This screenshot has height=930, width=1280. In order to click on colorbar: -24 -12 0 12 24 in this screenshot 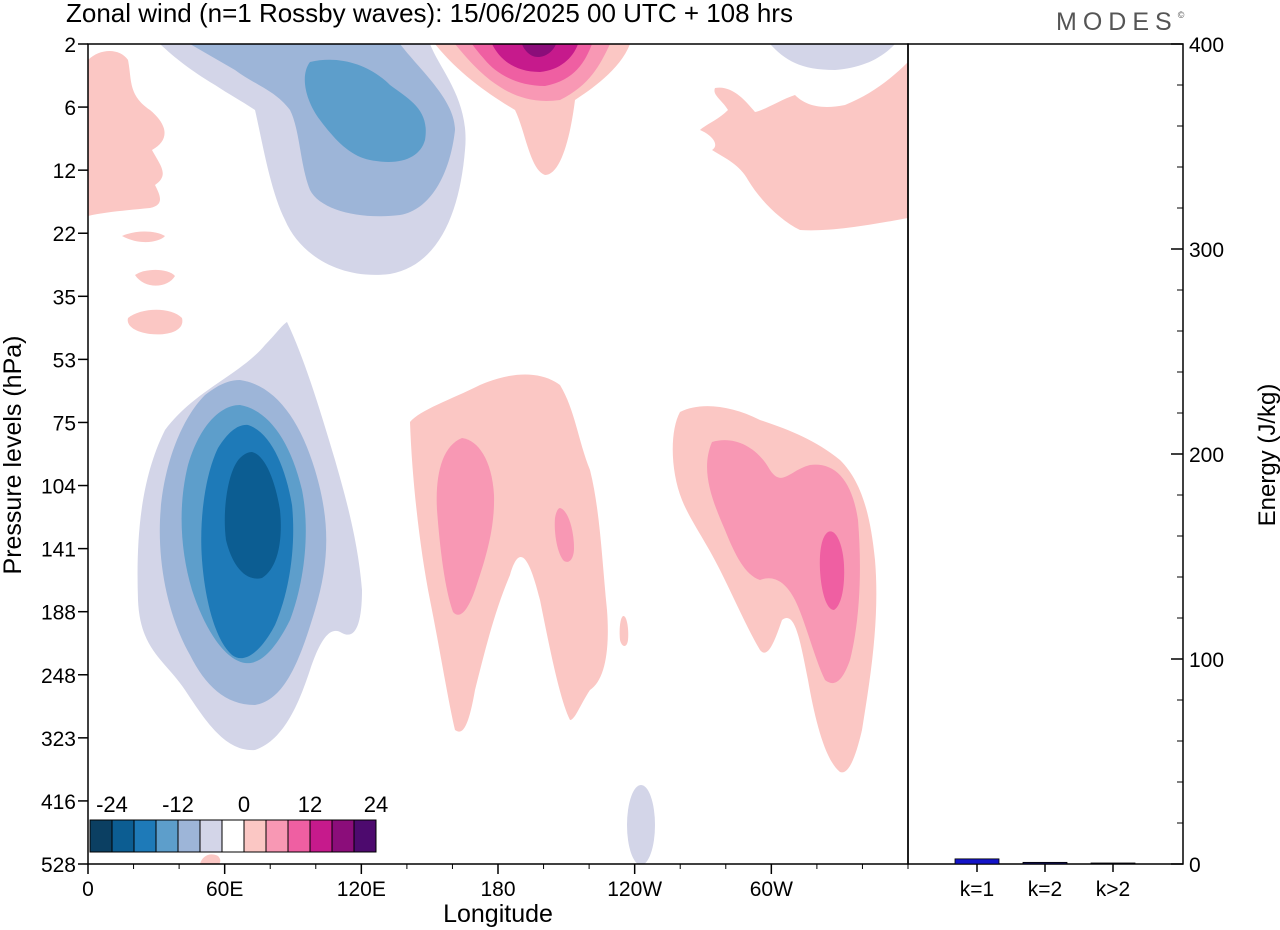, I will do `click(238, 822)`.